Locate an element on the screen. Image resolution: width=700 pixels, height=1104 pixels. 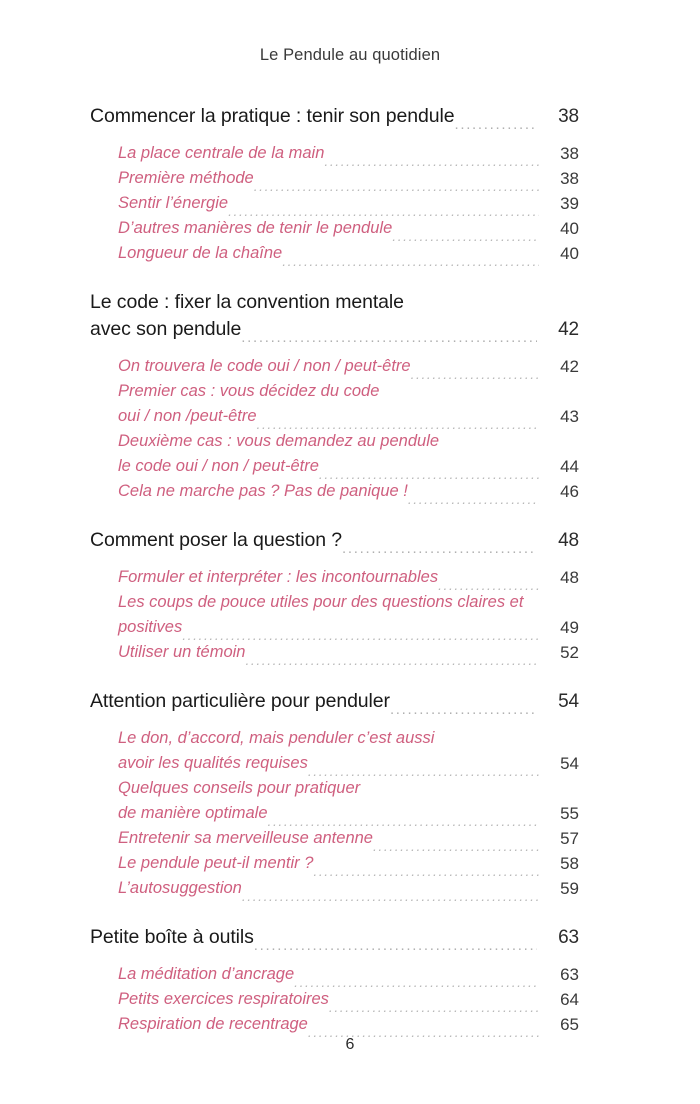
toc-sub-entry-label: Première méthode is located at coordinates (186, 178).